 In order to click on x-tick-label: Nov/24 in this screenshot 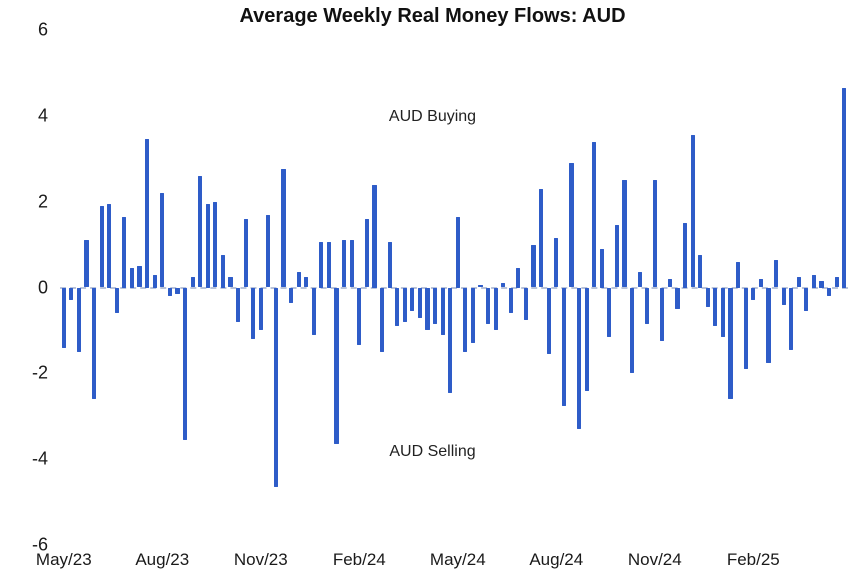, I will do `click(654, 559)`.